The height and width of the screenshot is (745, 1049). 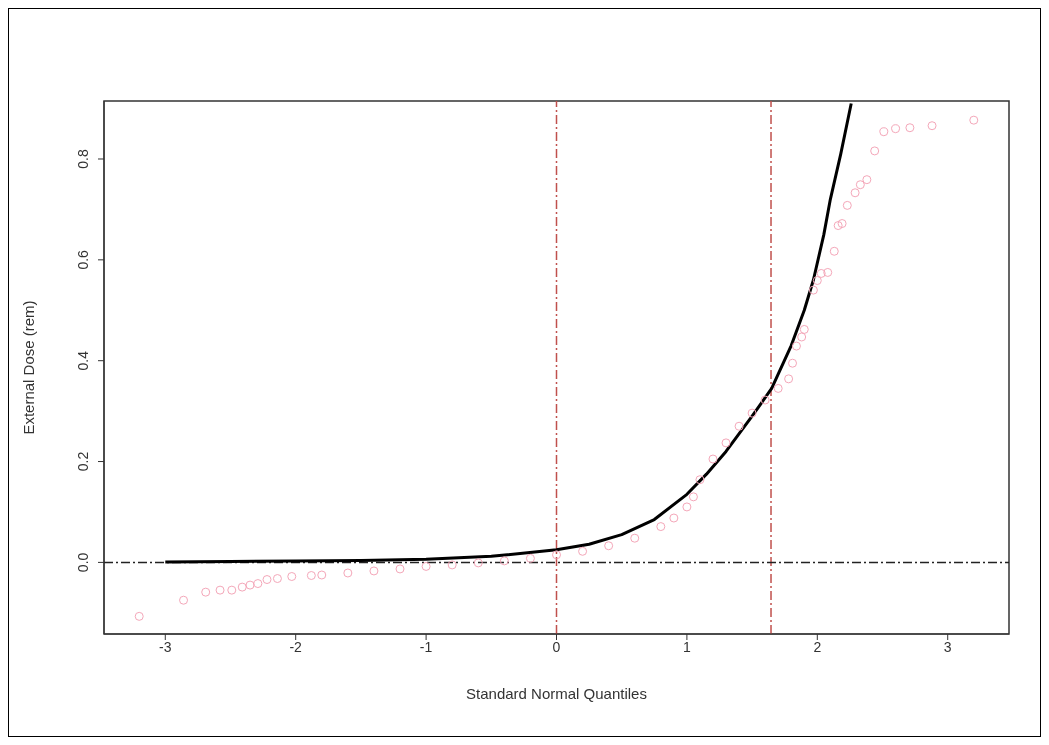 I want to click on x-tick-label: 2, so click(x=817, y=646).